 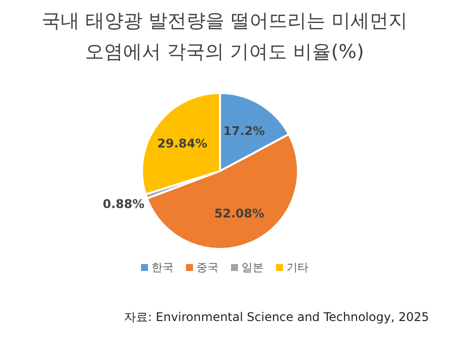 I want to click on legend-label: 일본, so click(x=252, y=267).